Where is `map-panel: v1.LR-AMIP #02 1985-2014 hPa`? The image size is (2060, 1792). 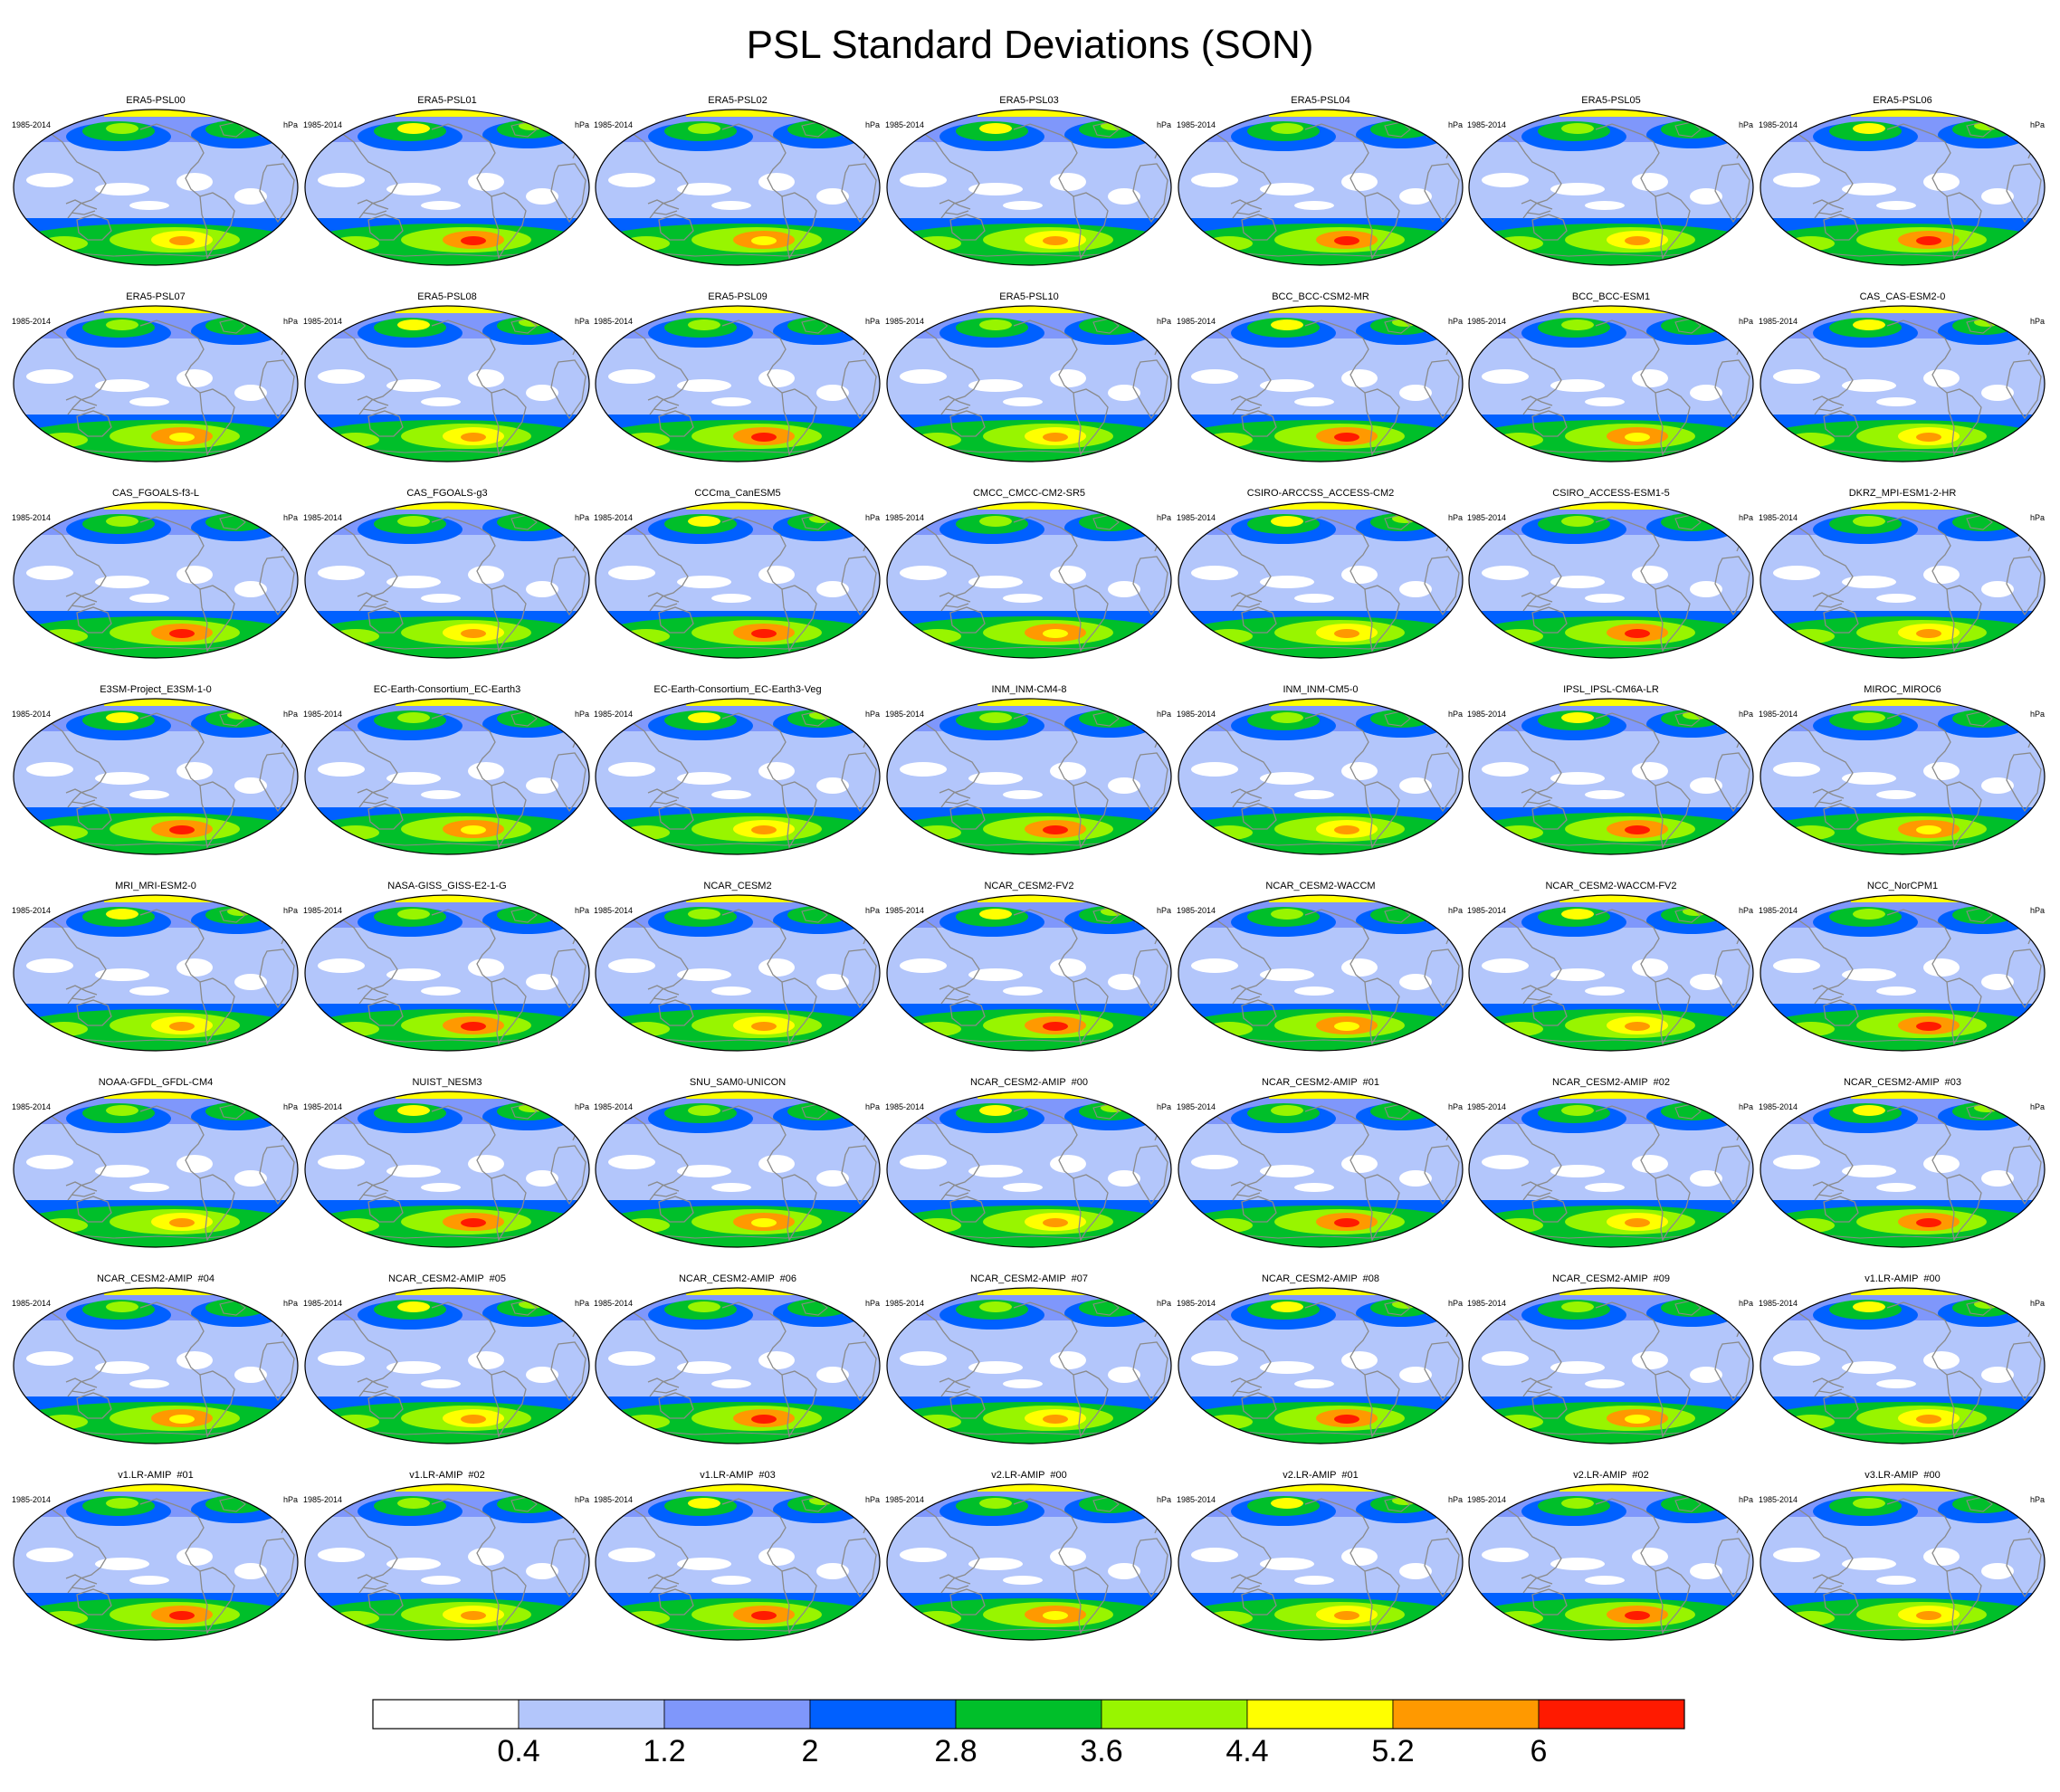 map-panel: v1.LR-AMIP #02 1985-2014 hPa is located at coordinates (447, 1555).